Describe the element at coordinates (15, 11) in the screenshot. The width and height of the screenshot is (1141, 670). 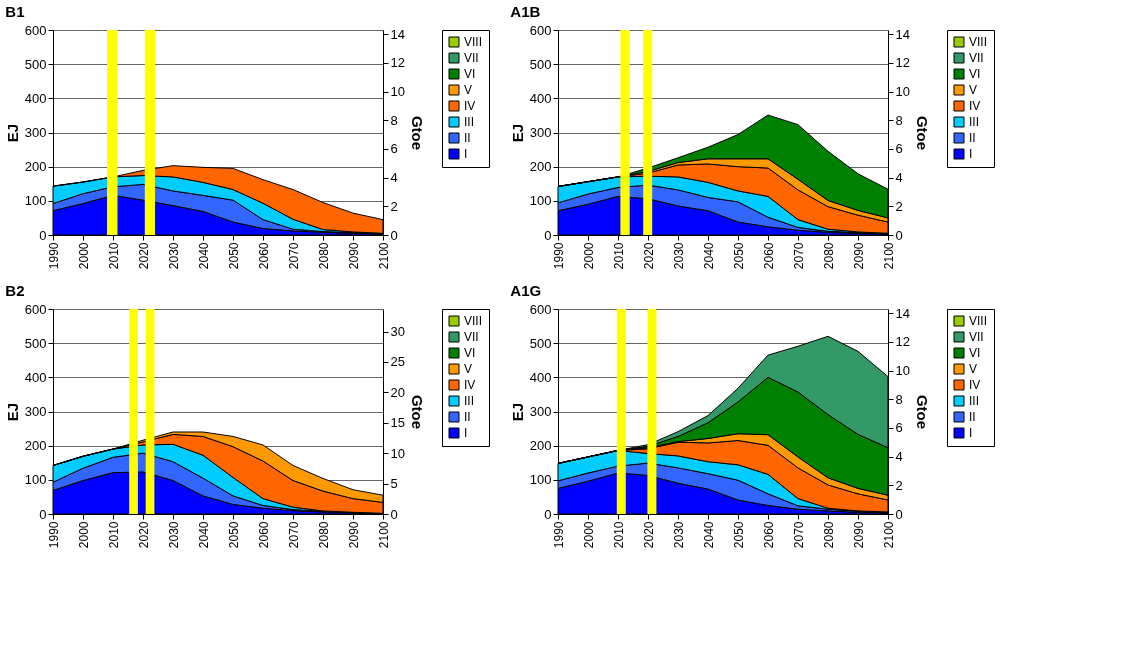
I see `chart-title: B1` at that location.